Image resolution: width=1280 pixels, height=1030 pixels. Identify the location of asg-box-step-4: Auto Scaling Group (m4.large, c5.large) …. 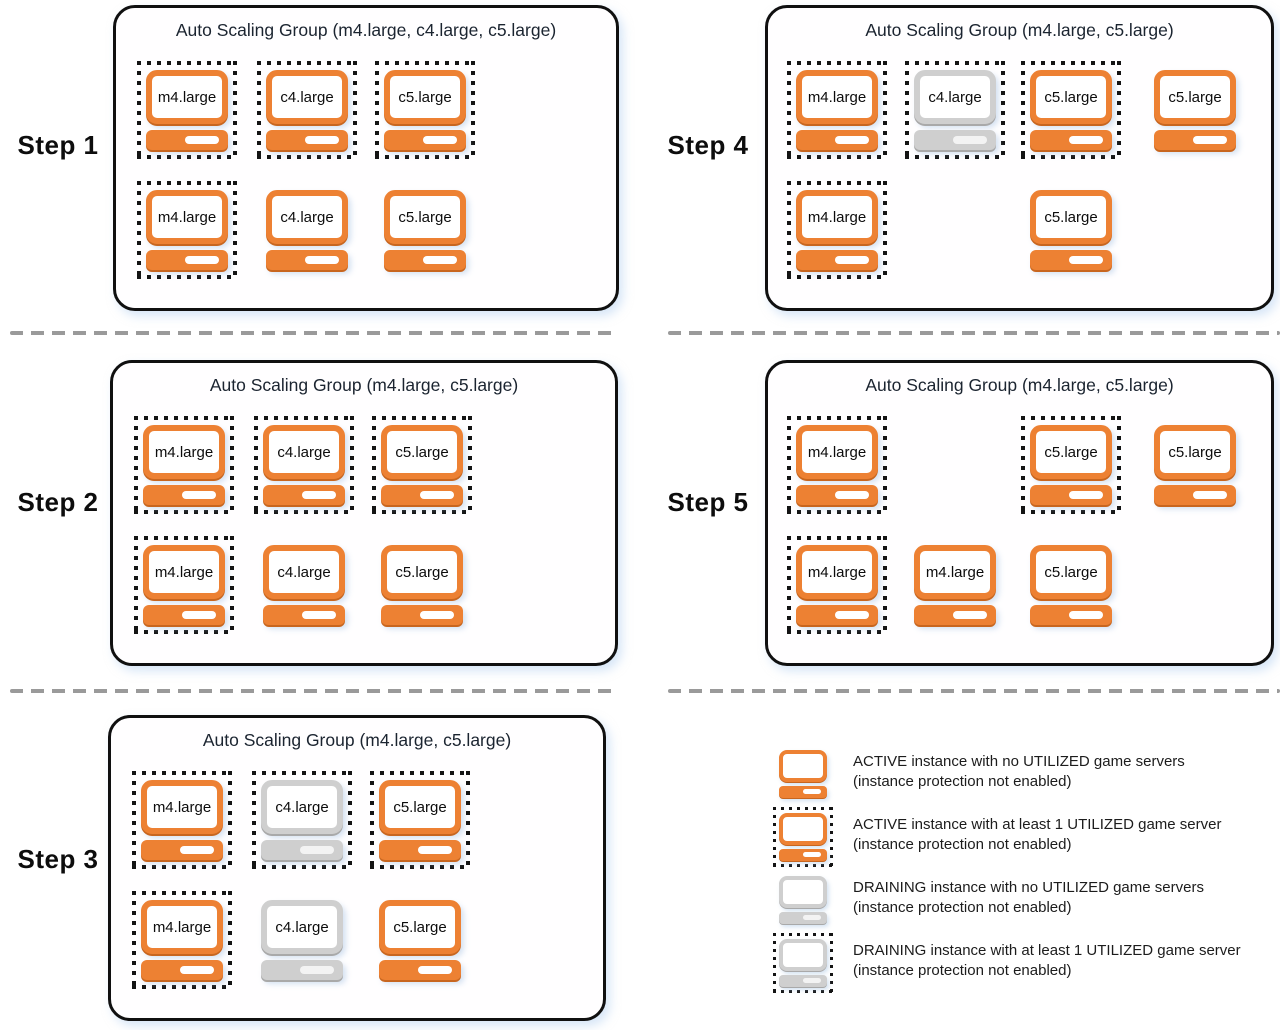
(1019, 158).